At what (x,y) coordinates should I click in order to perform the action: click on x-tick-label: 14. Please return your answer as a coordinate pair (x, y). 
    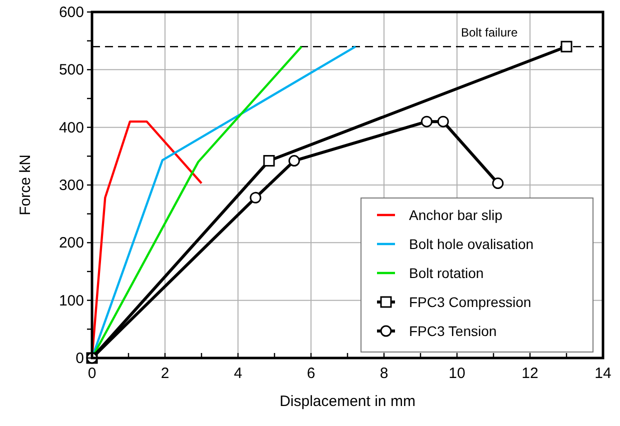
    Looking at the image, I should click on (603, 373).